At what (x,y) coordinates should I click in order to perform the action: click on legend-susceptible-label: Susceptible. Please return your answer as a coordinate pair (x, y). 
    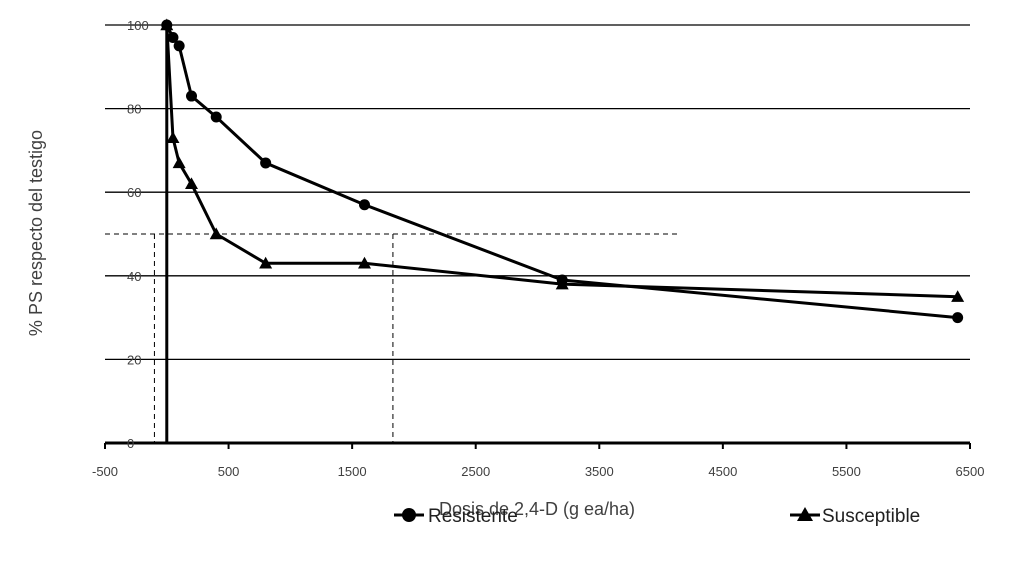
    Looking at the image, I should click on (871, 516).